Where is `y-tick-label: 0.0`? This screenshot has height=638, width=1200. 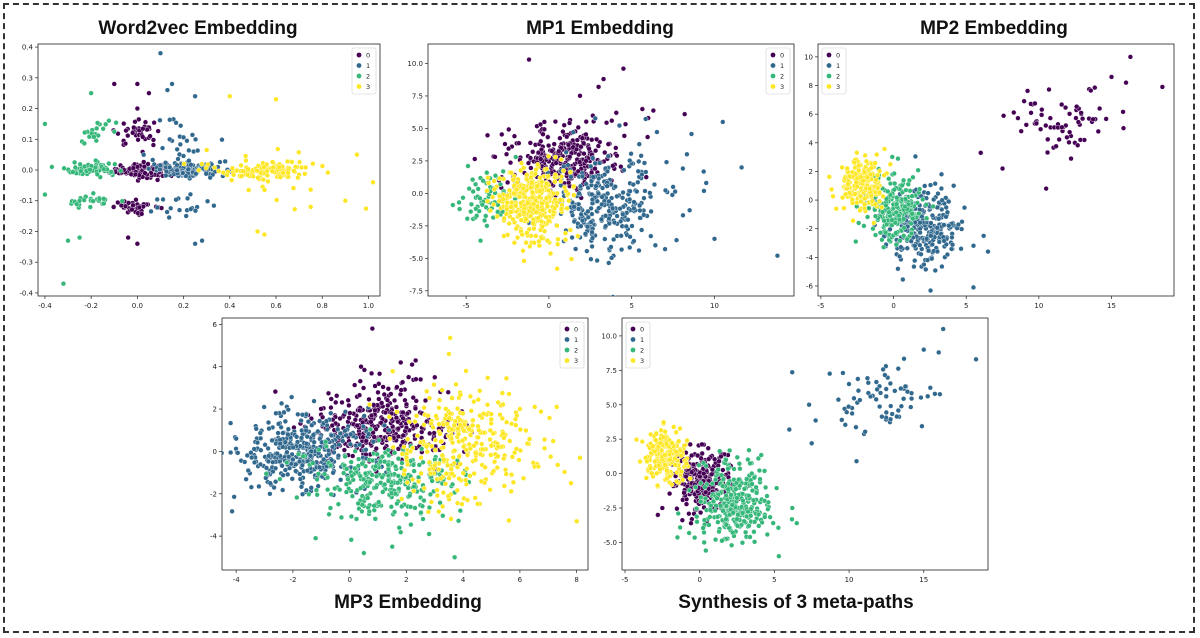
y-tick-label: 0.0 is located at coordinates (417, 194).